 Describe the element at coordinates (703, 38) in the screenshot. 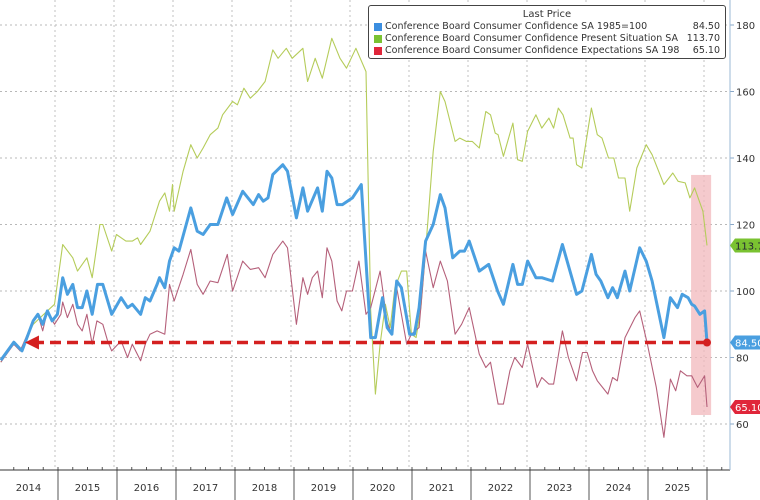

I see `legend-value: 113.70` at that location.